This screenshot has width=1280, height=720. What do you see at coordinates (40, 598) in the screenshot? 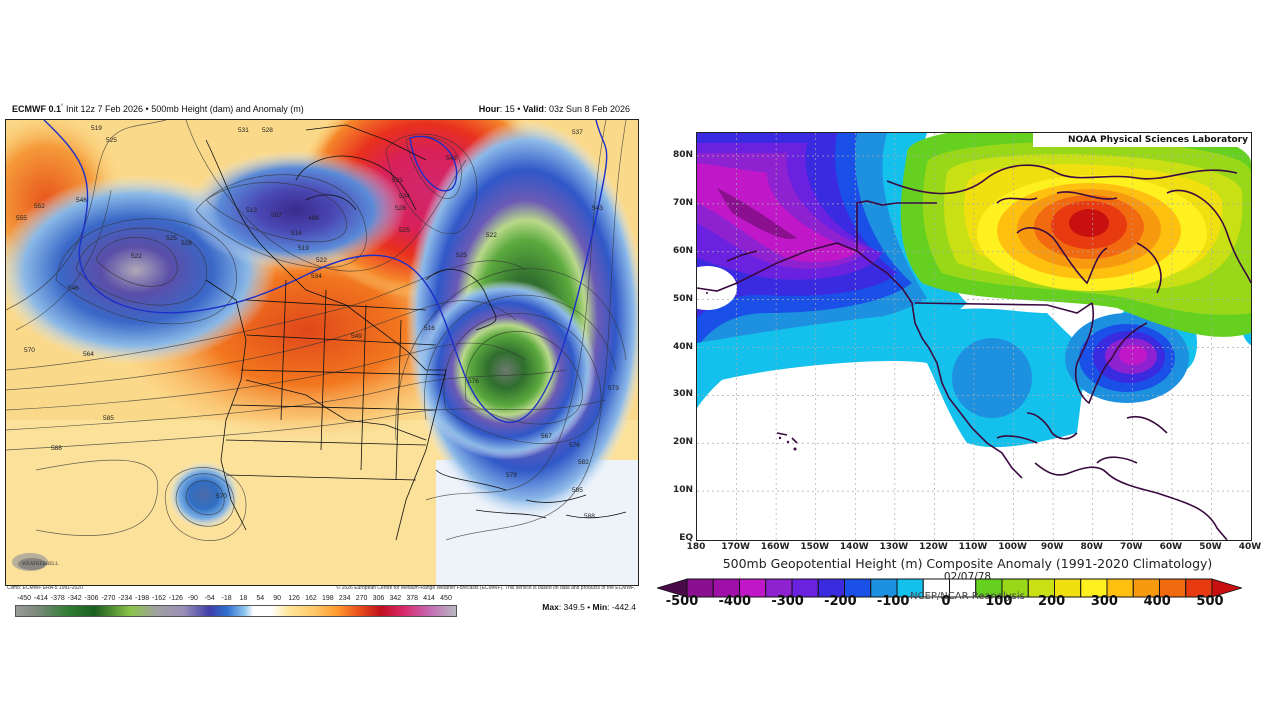
I see `colorbar-tick: -414` at bounding box center [40, 598].